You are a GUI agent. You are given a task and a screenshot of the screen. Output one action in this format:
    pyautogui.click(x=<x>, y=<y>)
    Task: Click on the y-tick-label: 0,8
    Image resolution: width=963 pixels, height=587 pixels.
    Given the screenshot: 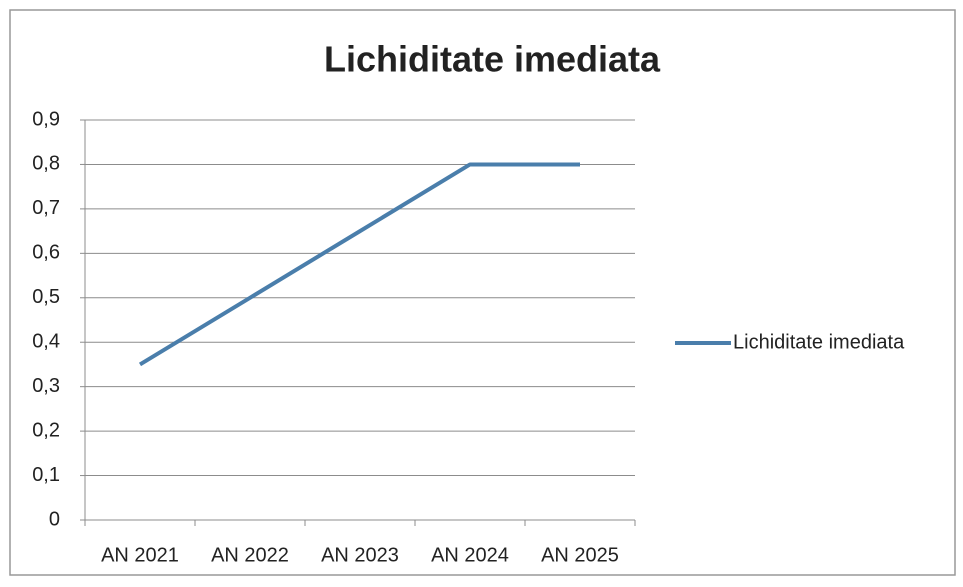 What is the action you would take?
    pyautogui.click(x=46, y=164)
    